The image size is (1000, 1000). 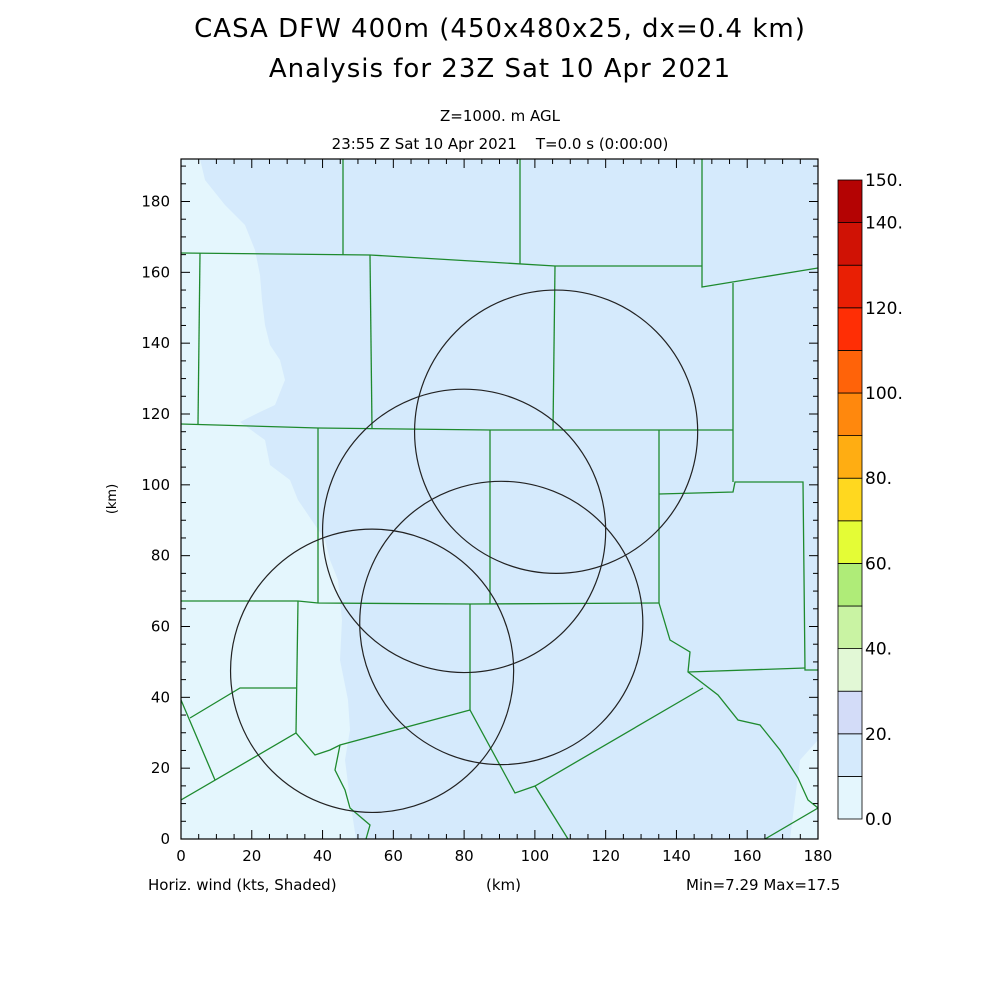 I want to click on y-tick-label: 180, so click(x=155, y=202).